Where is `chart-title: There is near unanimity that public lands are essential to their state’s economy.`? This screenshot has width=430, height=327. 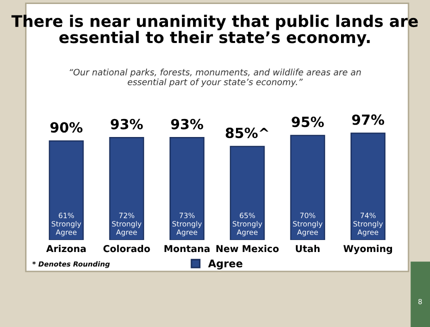 chart-title: There is near unanimity that public lands are essential to their state’s economy. is located at coordinates (214, 30).